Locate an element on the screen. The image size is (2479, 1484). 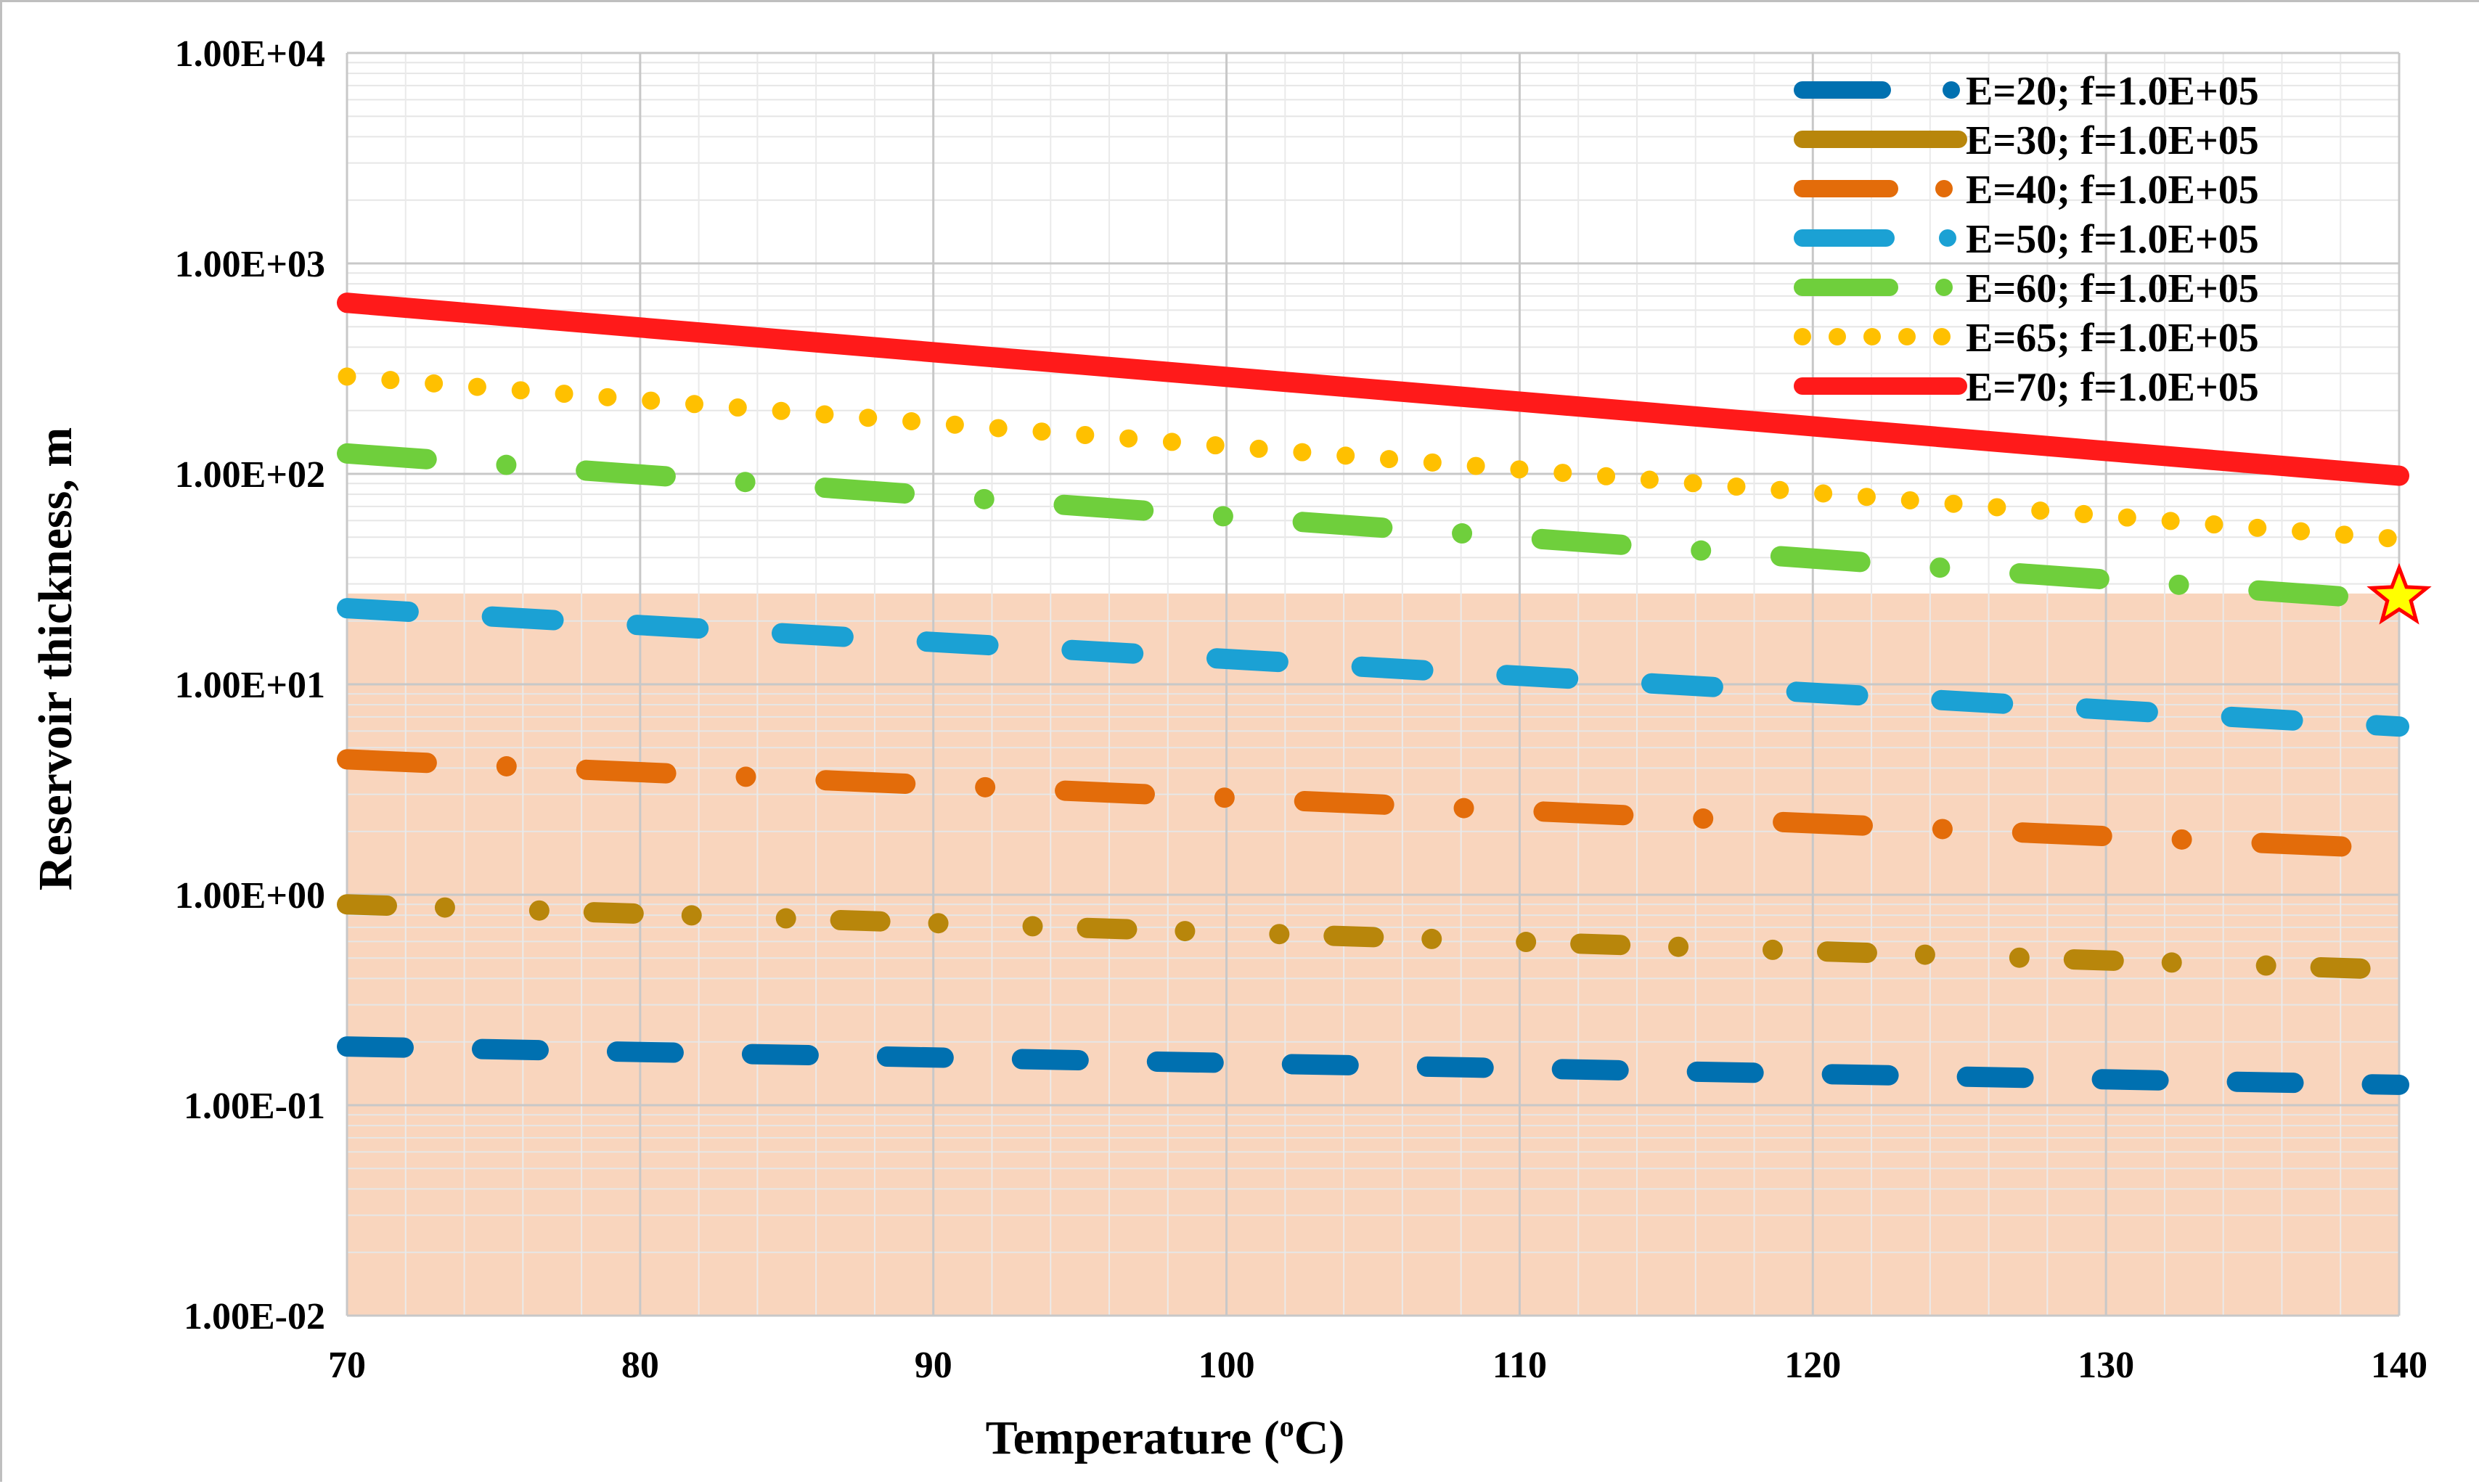
y-tick-label: 1.00E+01 is located at coordinates (250, 685).